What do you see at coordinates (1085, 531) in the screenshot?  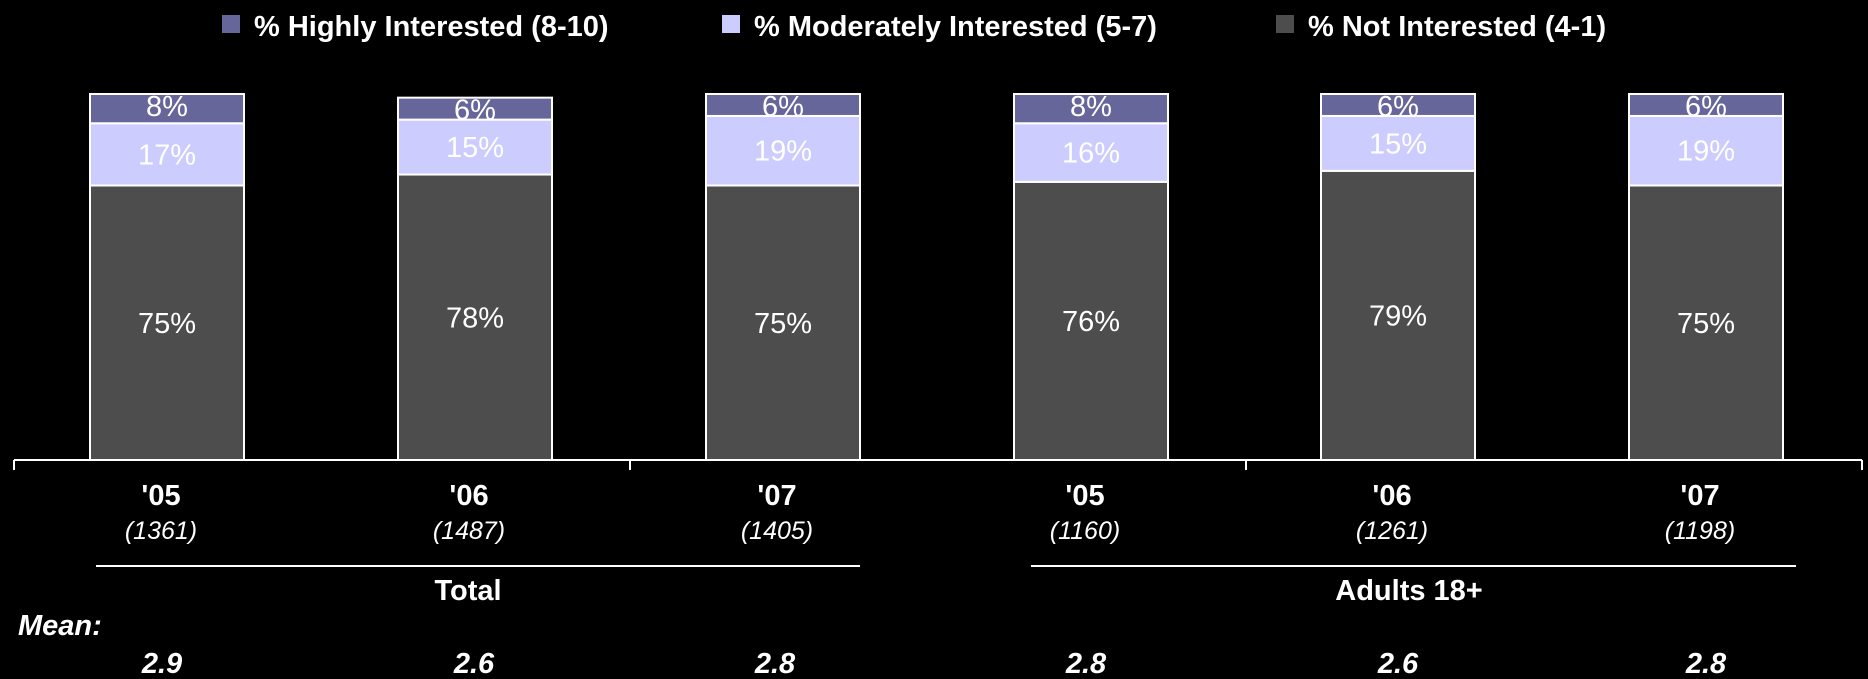 I see `sample-size-label: (1160)` at bounding box center [1085, 531].